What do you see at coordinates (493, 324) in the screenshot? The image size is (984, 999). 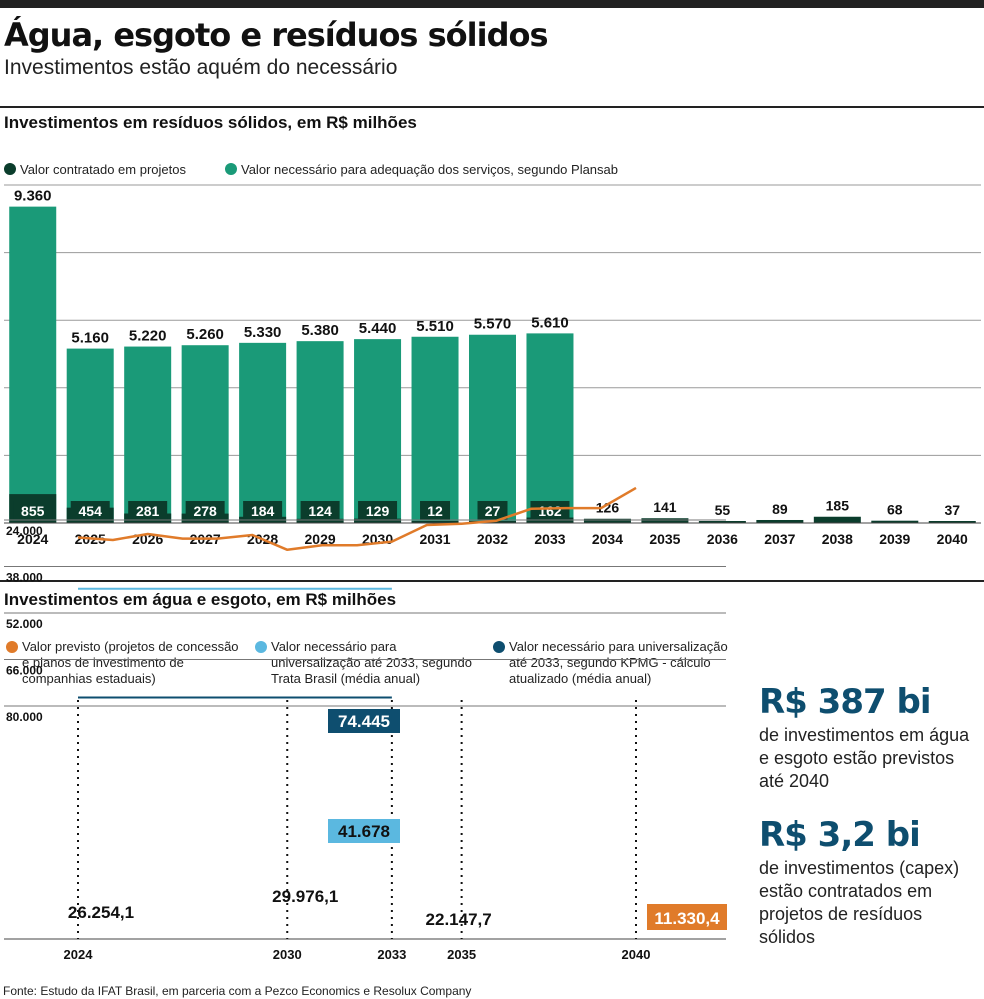 I see `bar-needed-label: 5.570` at bounding box center [493, 324].